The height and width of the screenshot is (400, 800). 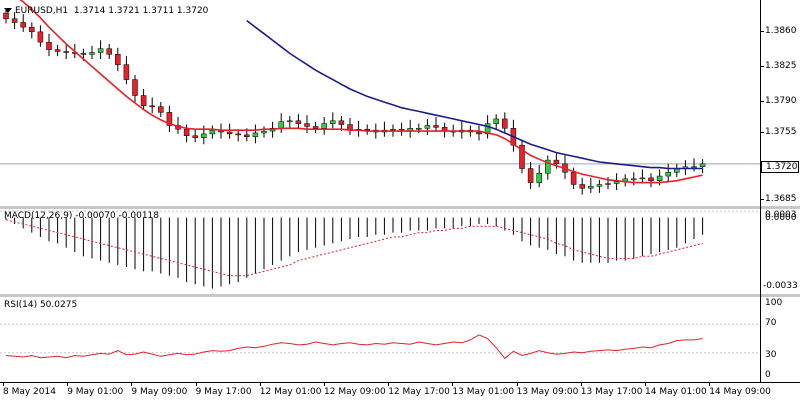 What do you see at coordinates (29, 392) in the screenshot?
I see `time-axis-label: 8 May 2014` at bounding box center [29, 392].